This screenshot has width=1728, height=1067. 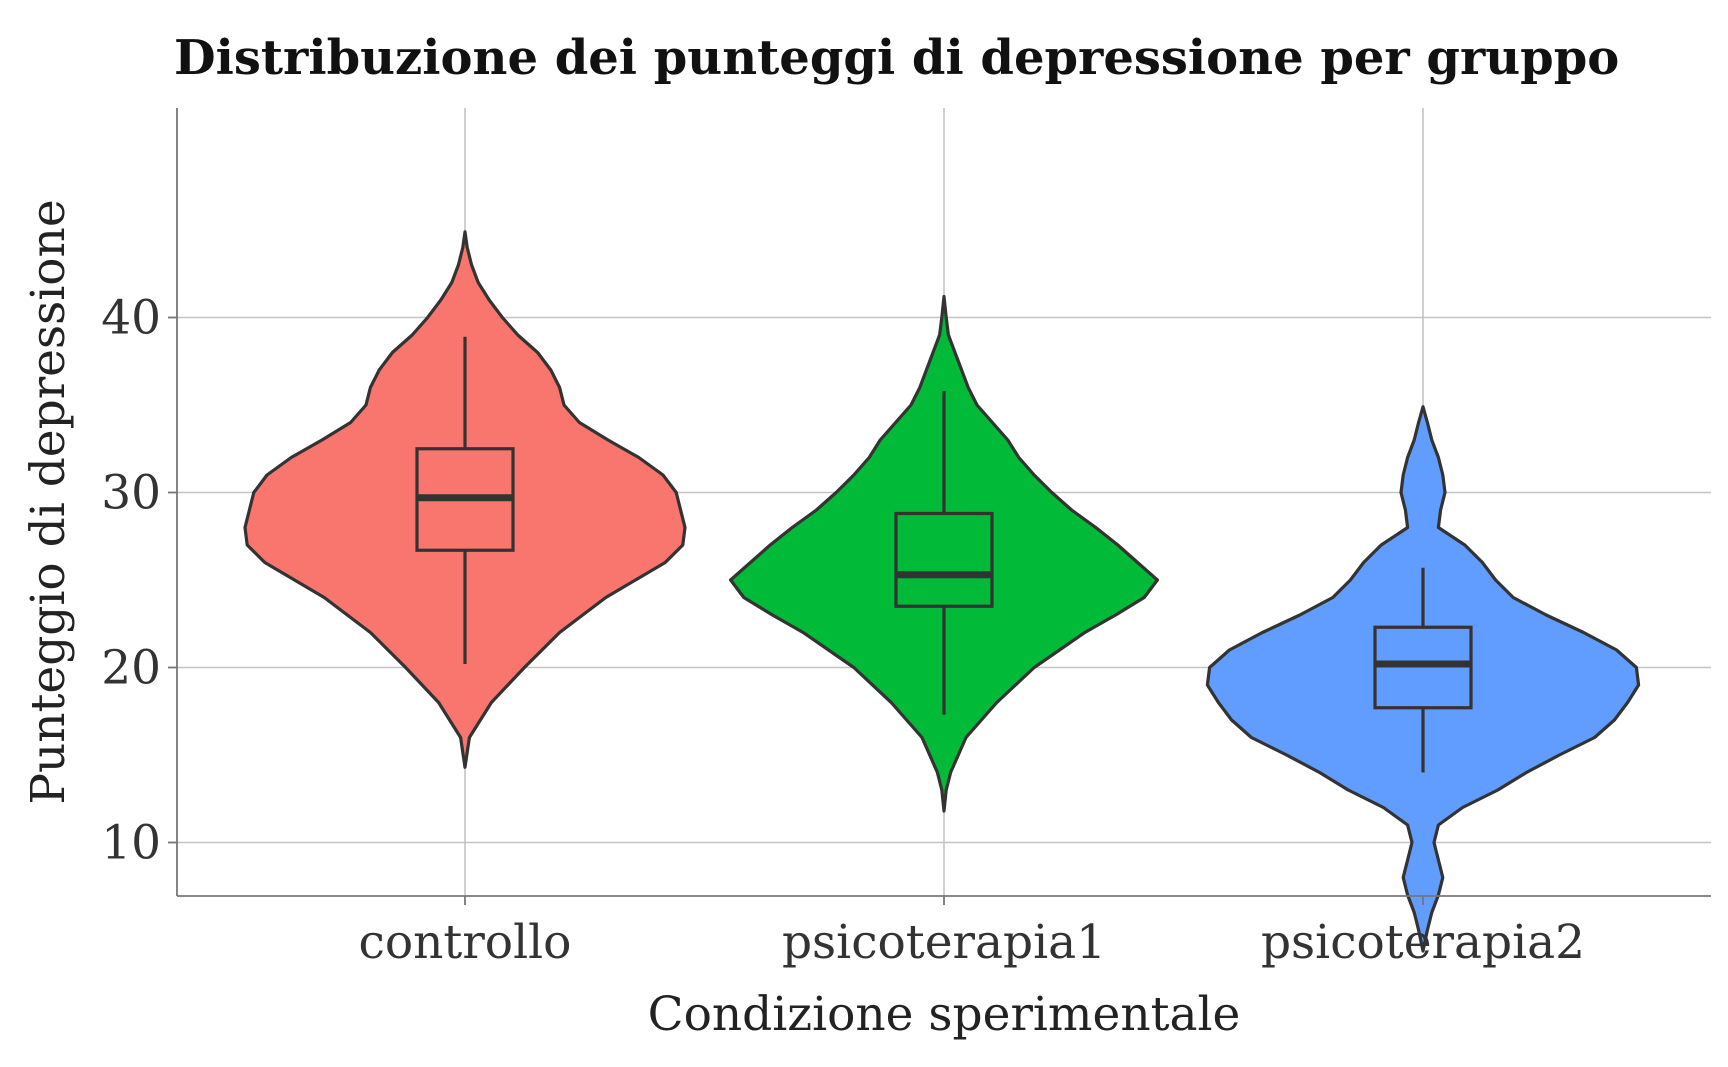 What do you see at coordinates (944, 1014) in the screenshot?
I see `x-axis-title: Condizione sperimentale` at bounding box center [944, 1014].